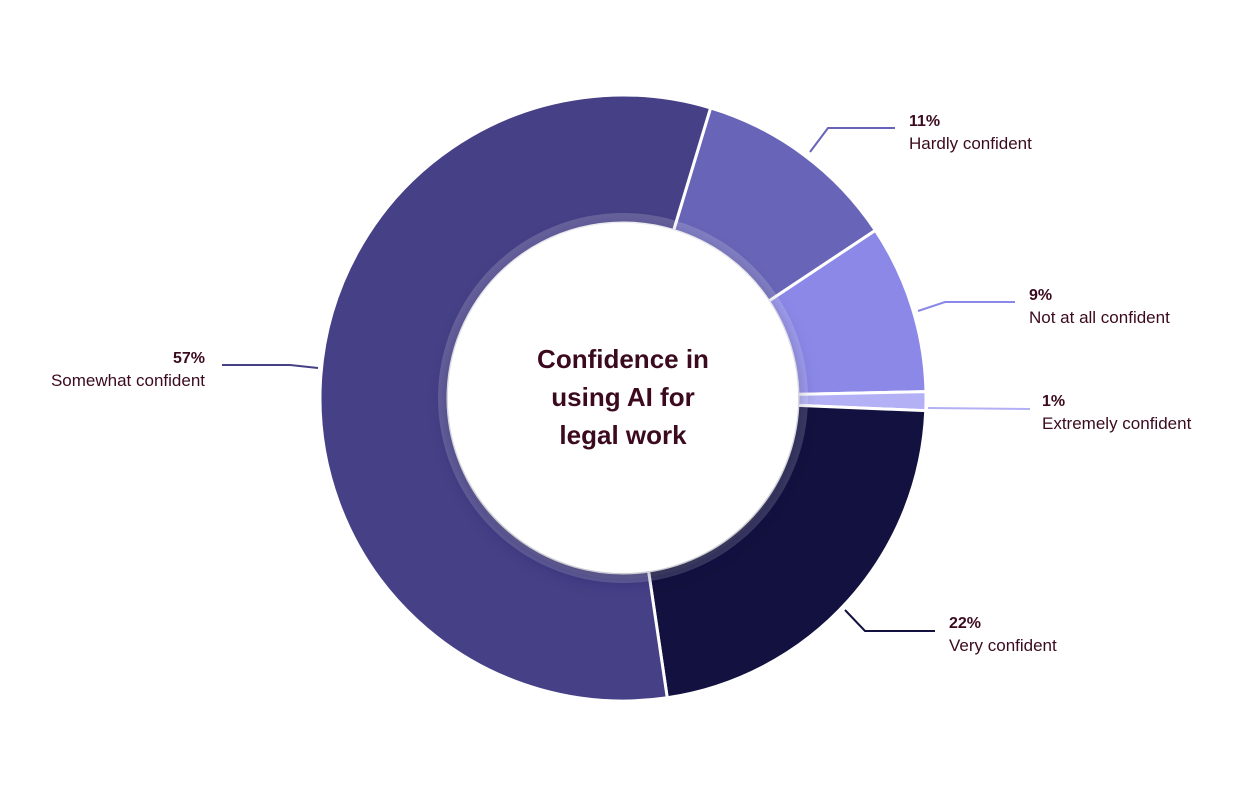 This screenshot has height=796, width=1243. What do you see at coordinates (970, 143) in the screenshot?
I see `category-label: Hardly confident` at bounding box center [970, 143].